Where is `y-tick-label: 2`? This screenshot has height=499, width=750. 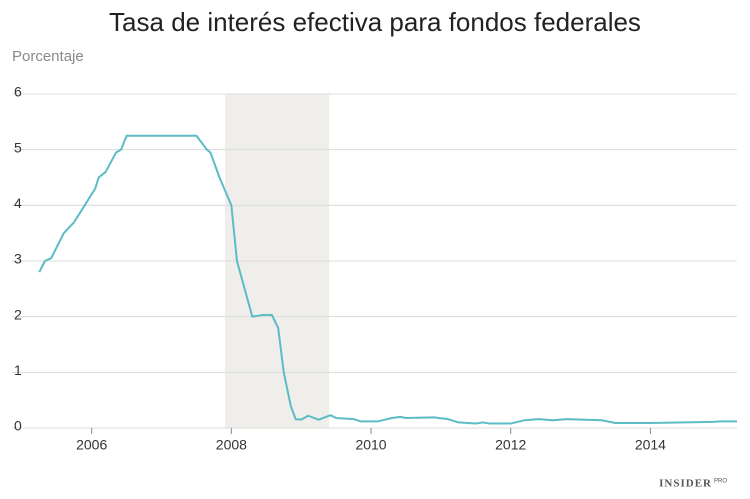
y-tick-label: 2 is located at coordinates (18, 314).